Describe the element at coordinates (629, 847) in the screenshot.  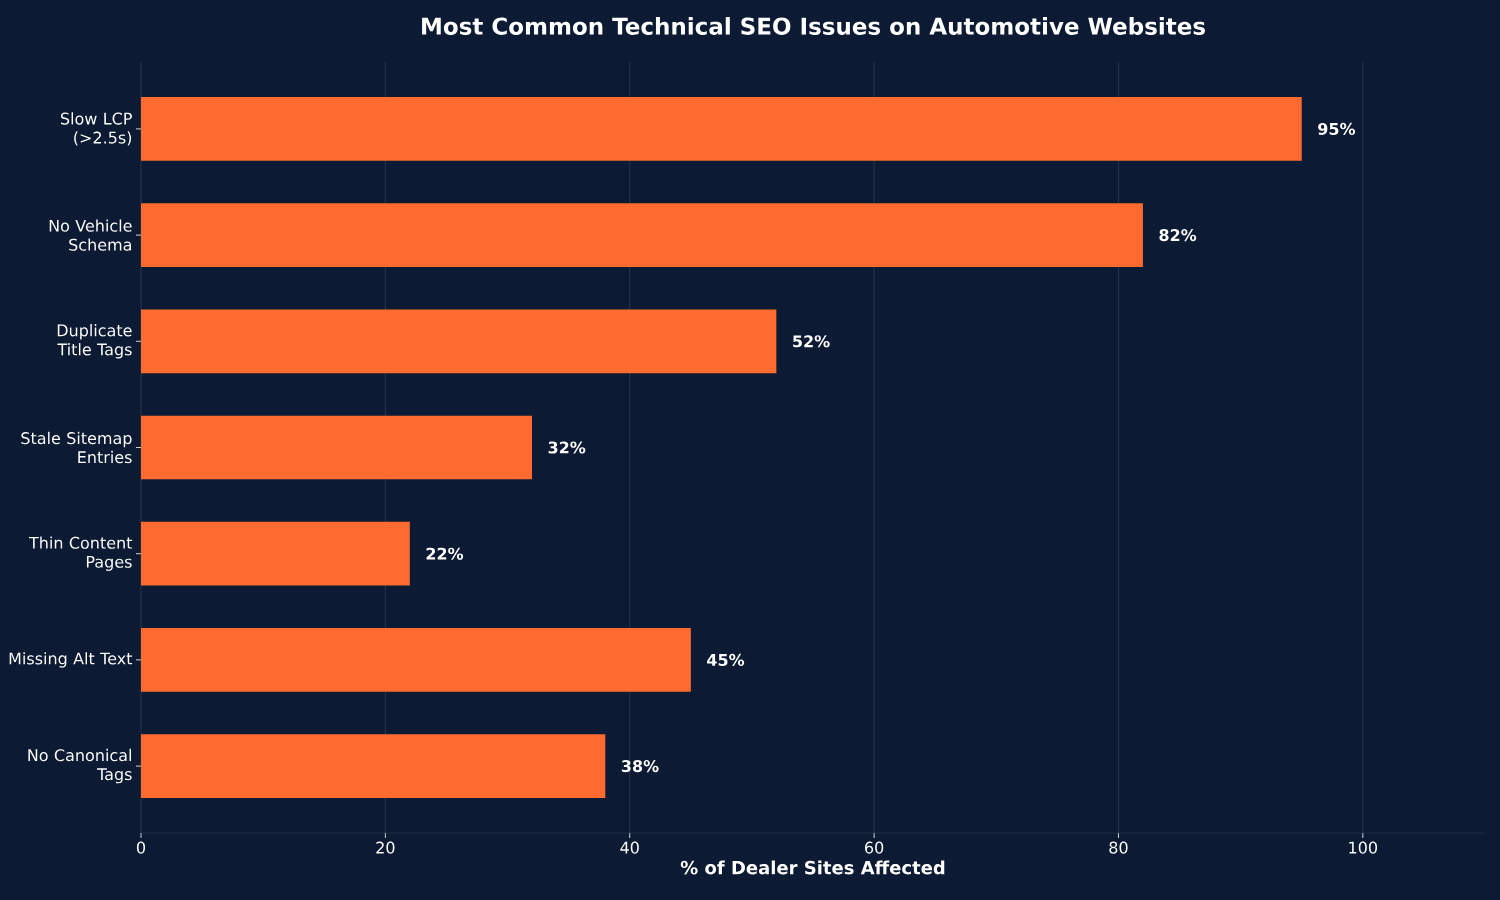
I see `x-tick-label: 40` at that location.